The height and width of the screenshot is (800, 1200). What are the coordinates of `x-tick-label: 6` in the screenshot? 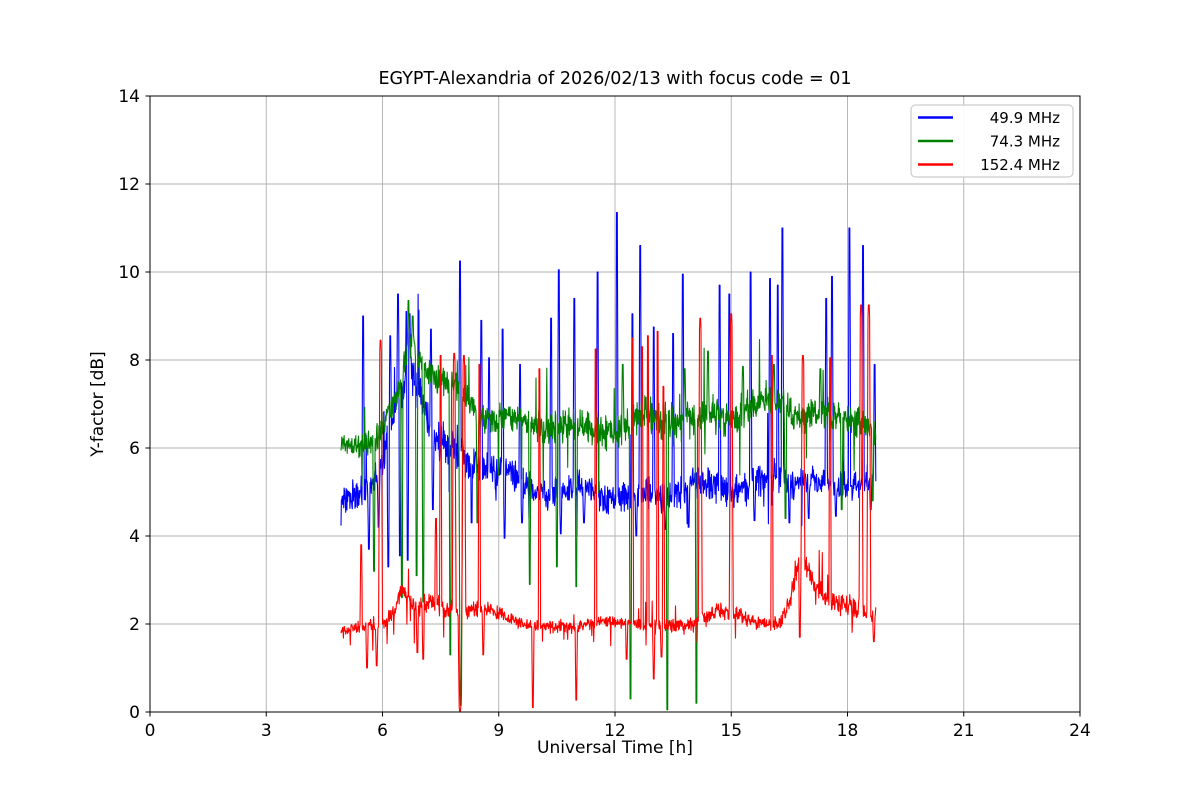 It's located at (382, 731).